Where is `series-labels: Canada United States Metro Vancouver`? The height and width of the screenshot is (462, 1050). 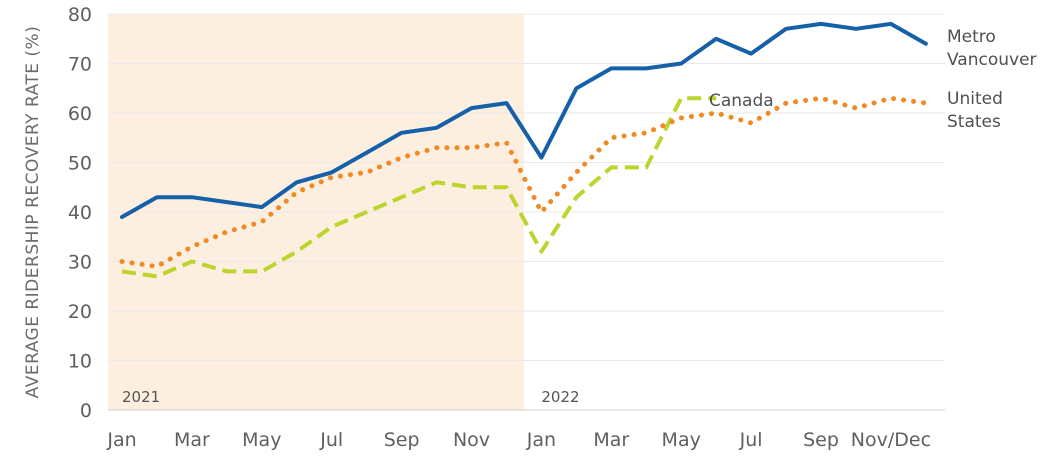 series-labels: Canada United States Metro Vancouver is located at coordinates (873, 79).